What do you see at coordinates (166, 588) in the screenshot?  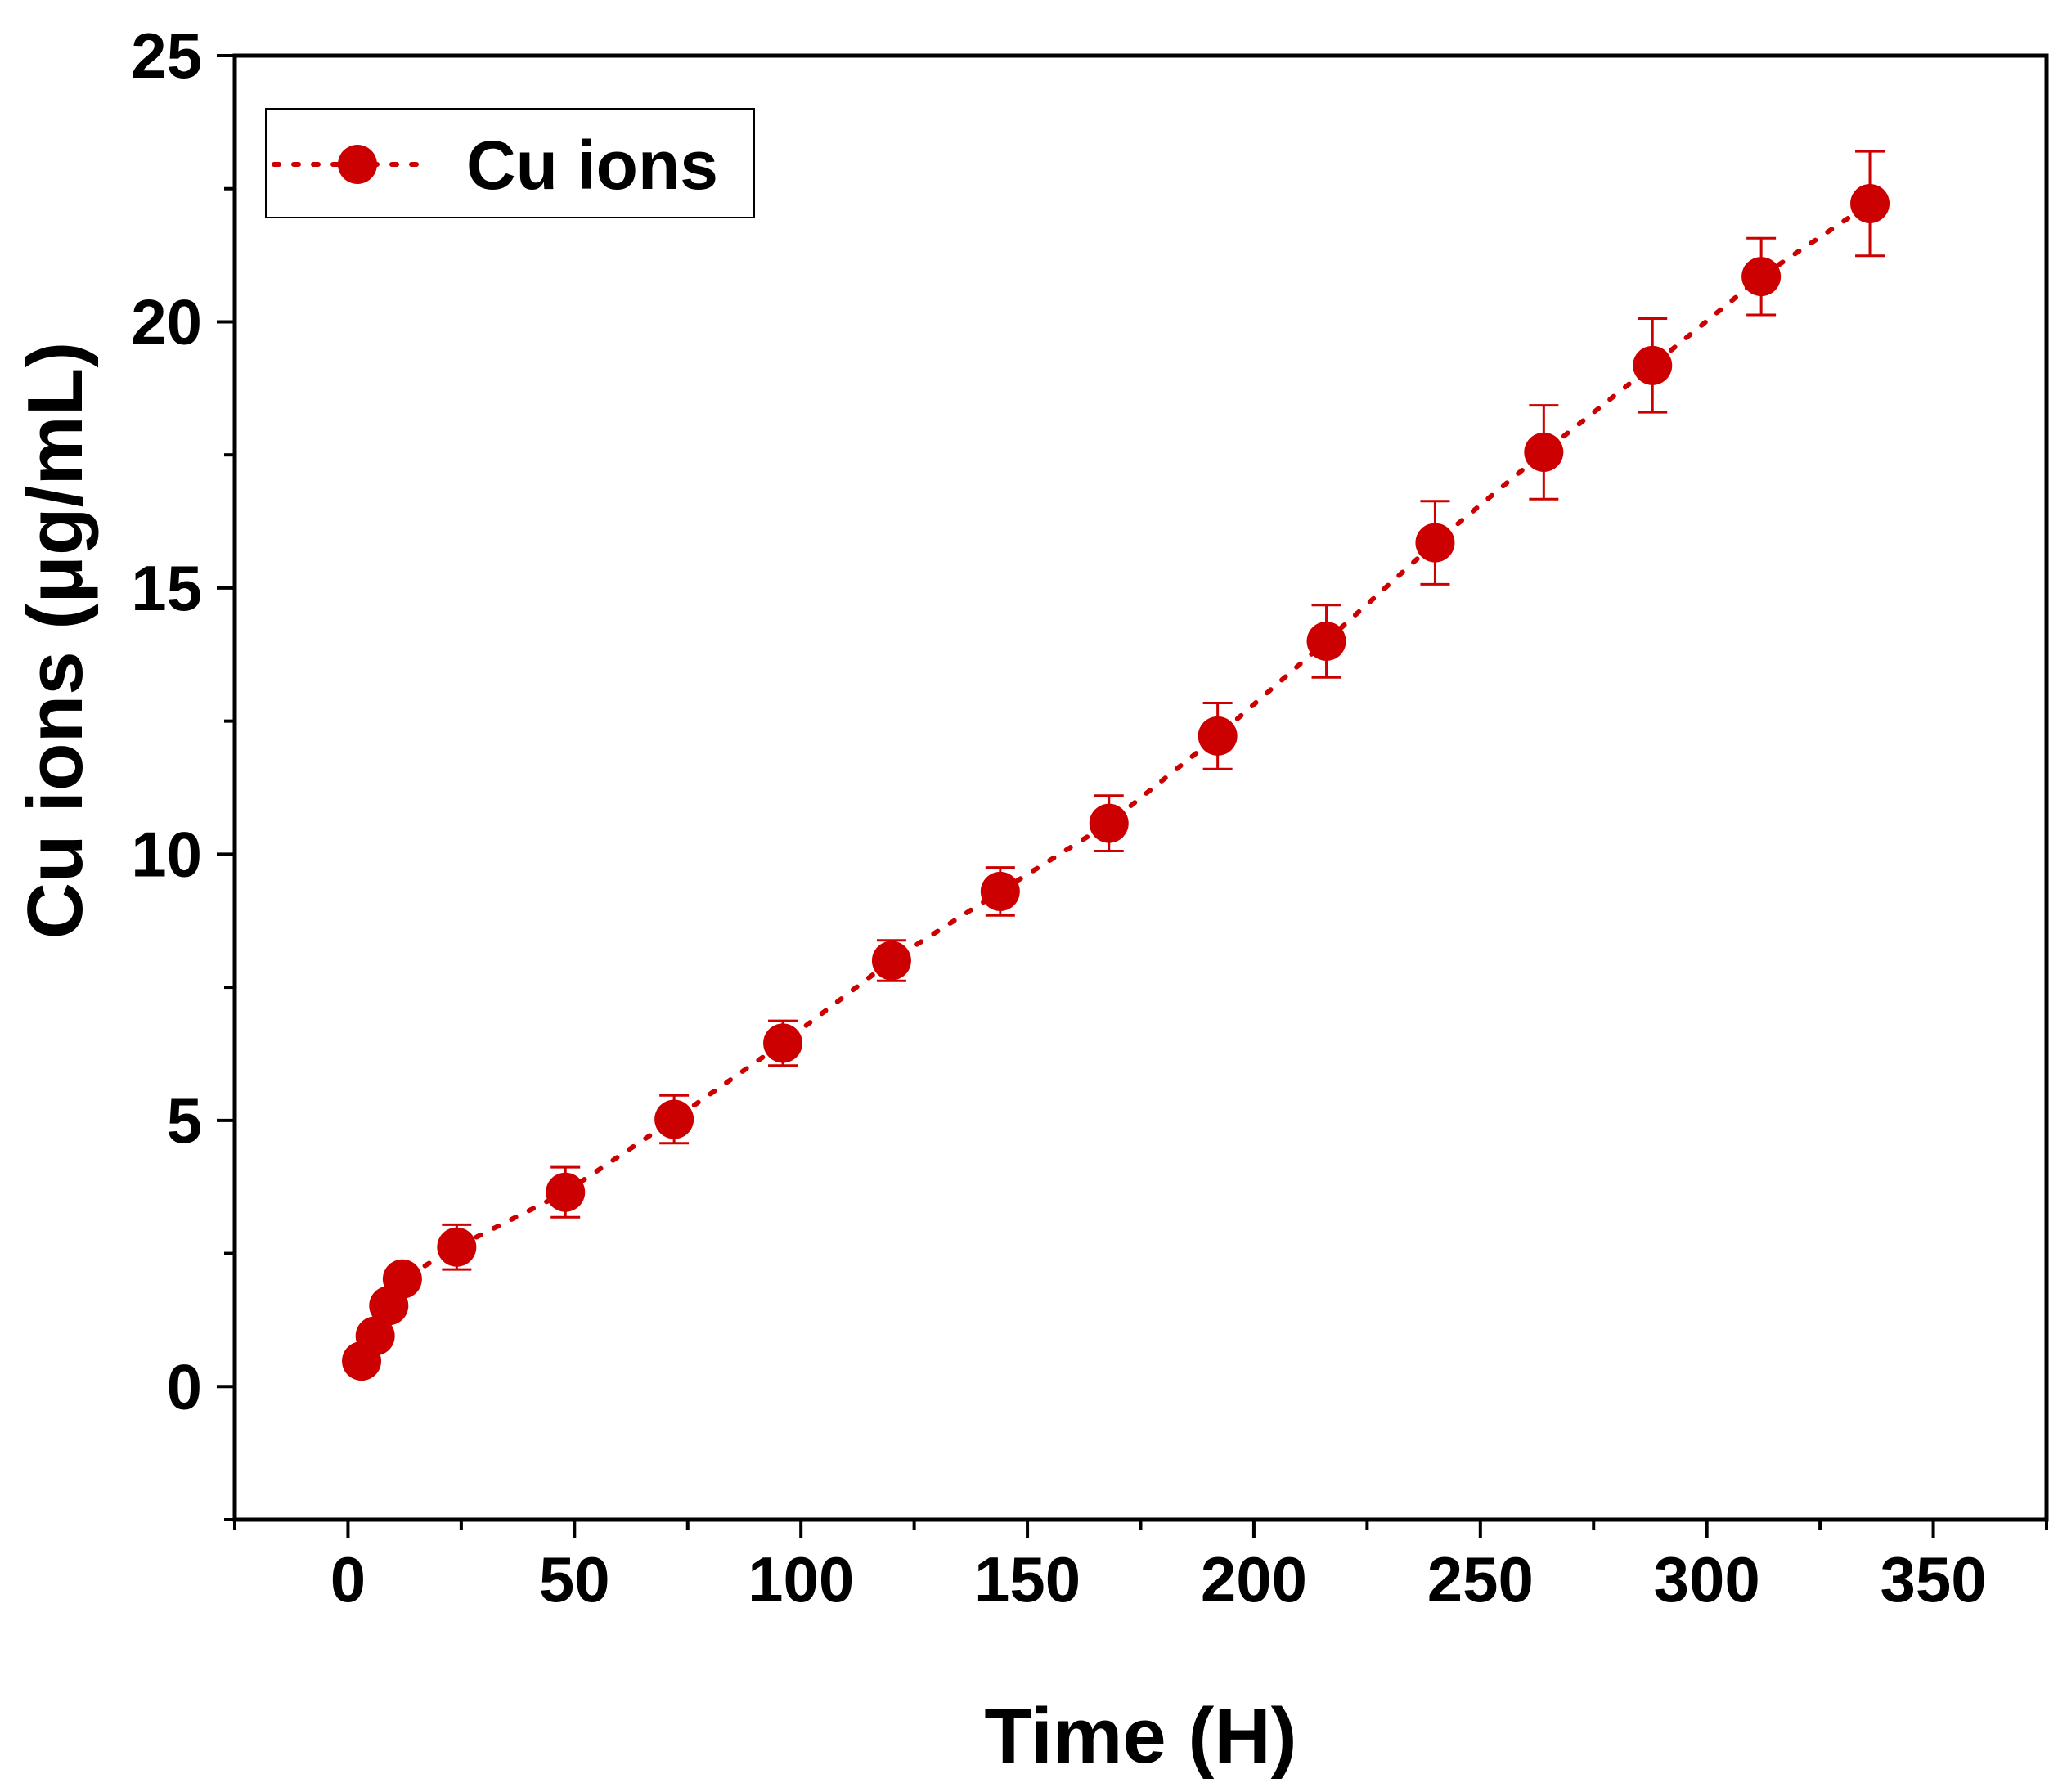 I see `y-tick-label: 15` at bounding box center [166, 588].